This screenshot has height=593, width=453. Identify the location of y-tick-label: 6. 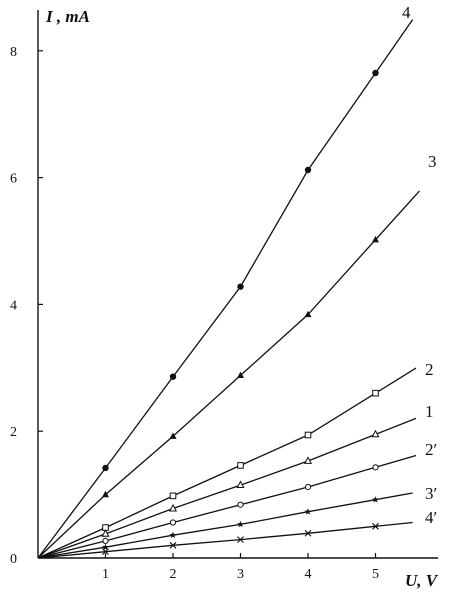
(13, 179).